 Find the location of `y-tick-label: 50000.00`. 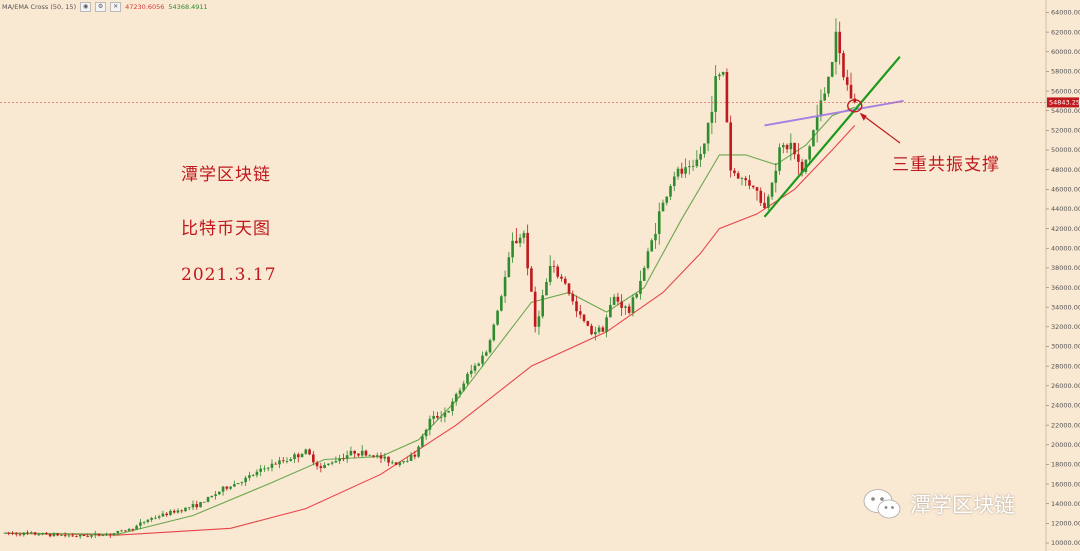

y-tick-label: 50000.00 is located at coordinates (1065, 150).